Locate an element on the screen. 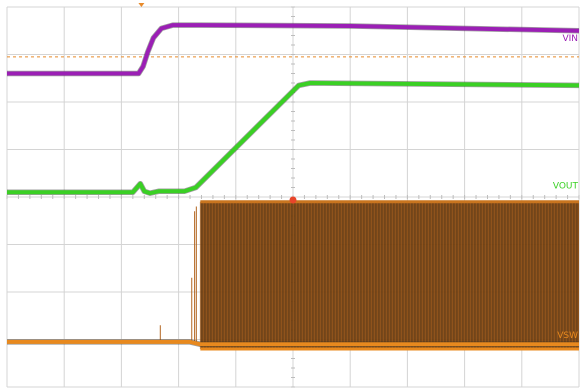 The height and width of the screenshot is (390, 580). series-vsw-line is located at coordinates (293, 343).